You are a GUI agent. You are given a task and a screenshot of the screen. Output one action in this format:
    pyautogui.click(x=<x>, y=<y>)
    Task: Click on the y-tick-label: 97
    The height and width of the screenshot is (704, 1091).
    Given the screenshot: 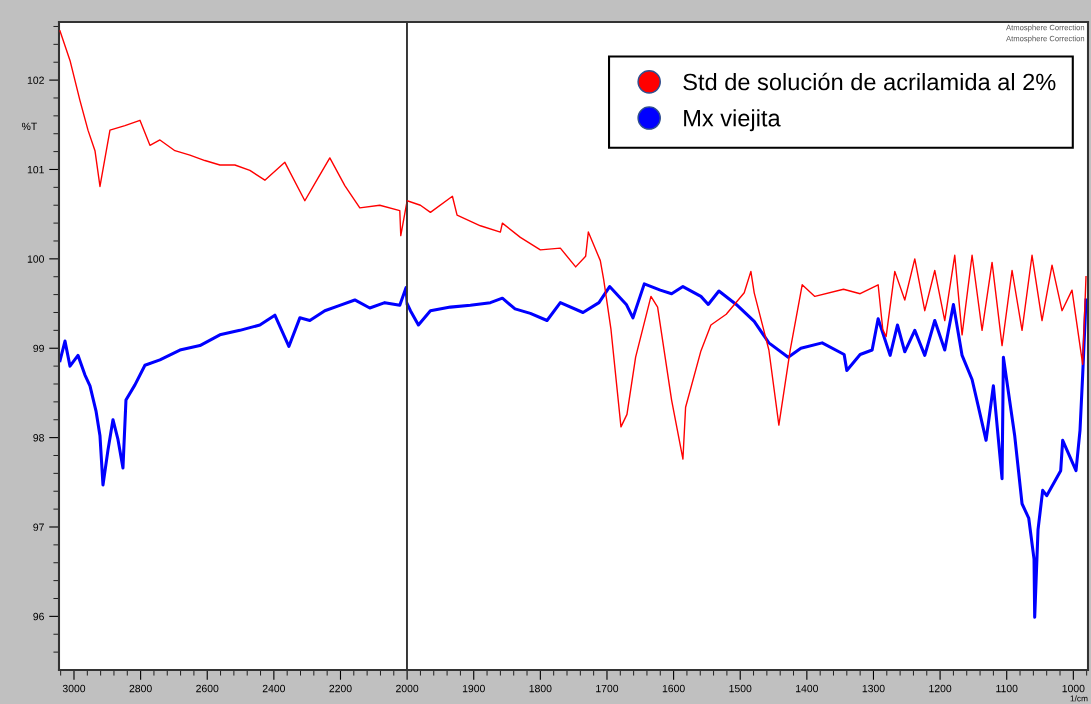 What is the action you would take?
    pyautogui.click(x=38, y=527)
    